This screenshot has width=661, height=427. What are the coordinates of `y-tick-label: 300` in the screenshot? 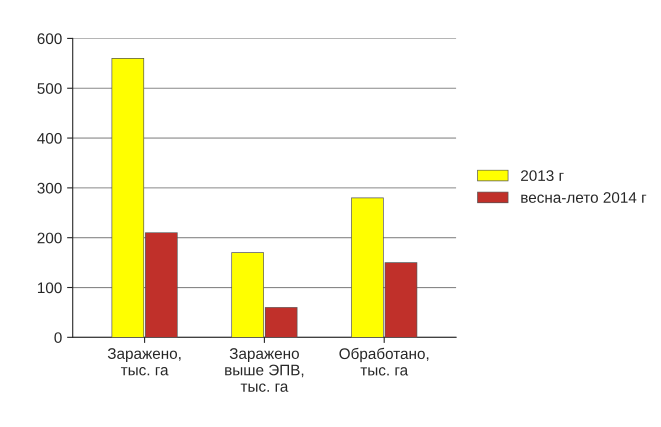 It's located at (49, 188).